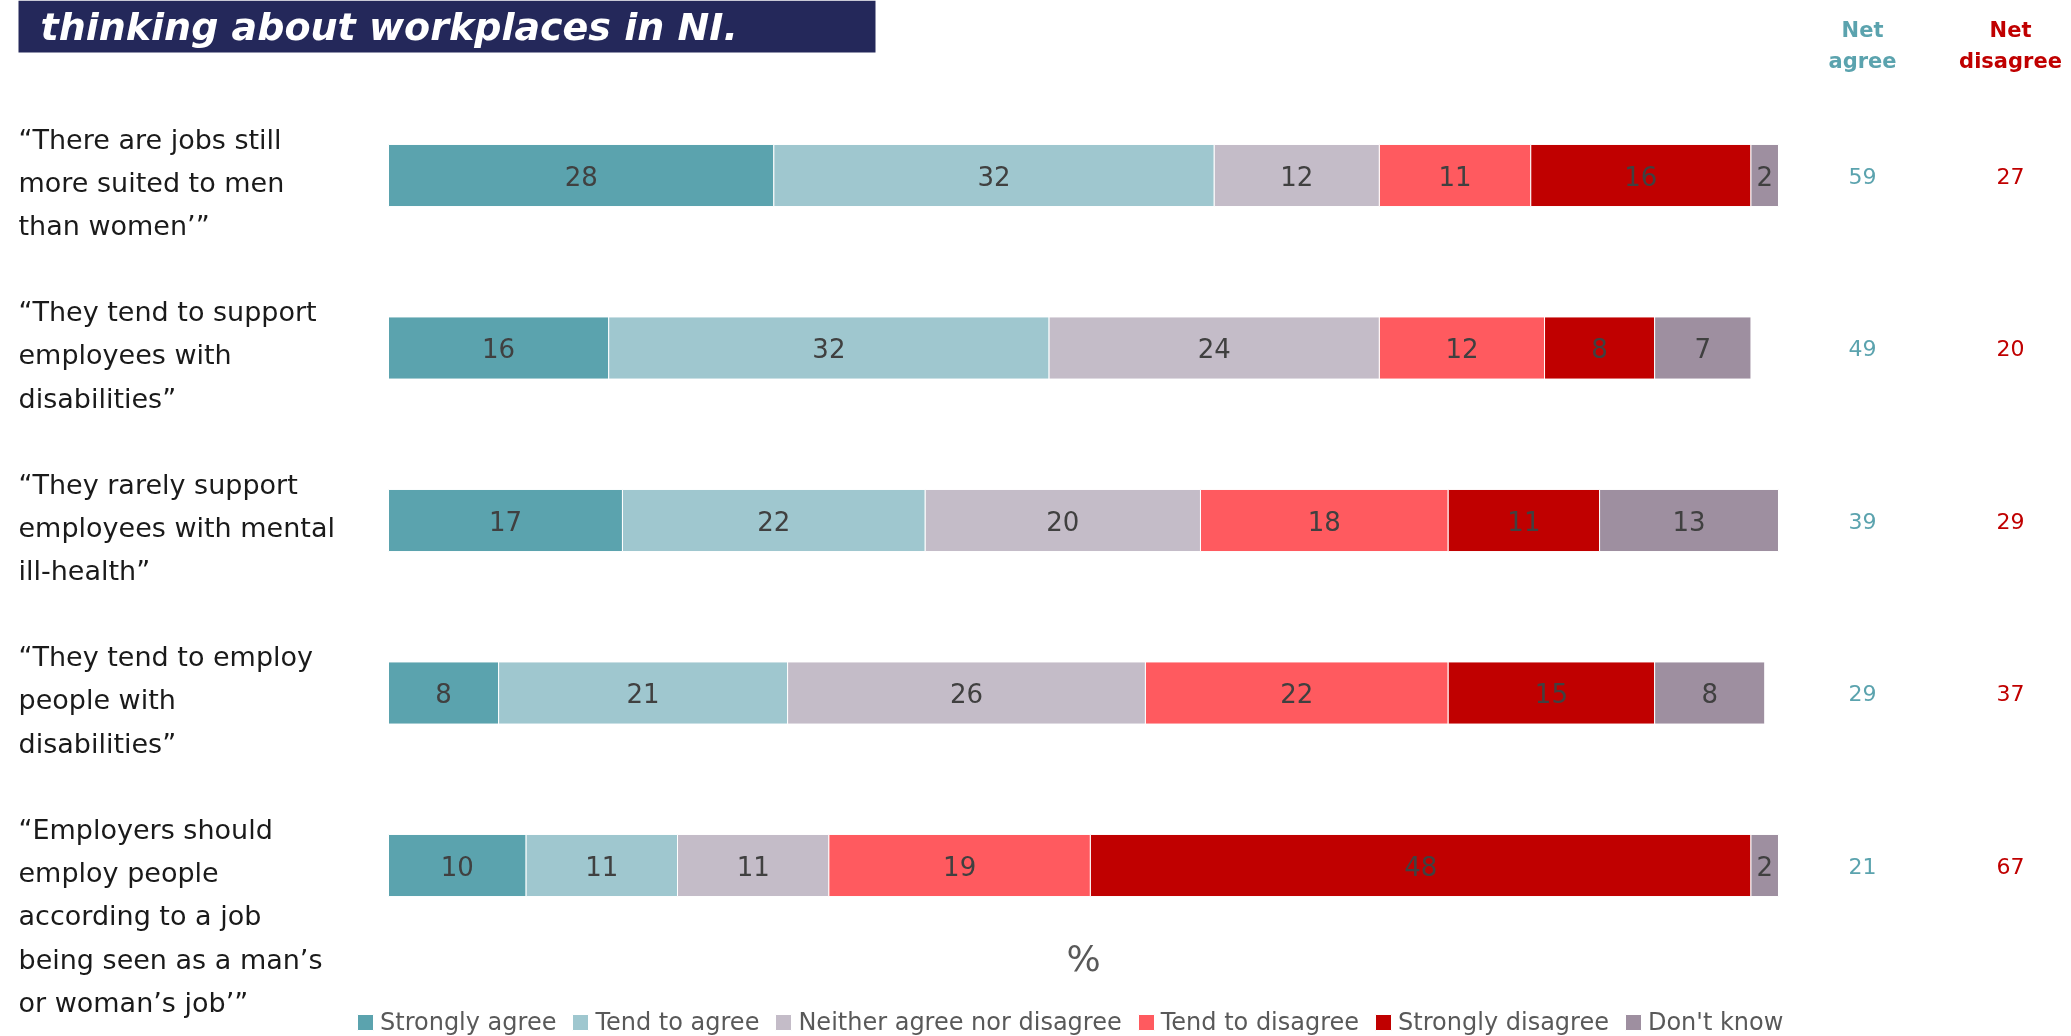  Describe the element at coordinates (581, 176) in the screenshot. I see `data-label: 28` at that location.